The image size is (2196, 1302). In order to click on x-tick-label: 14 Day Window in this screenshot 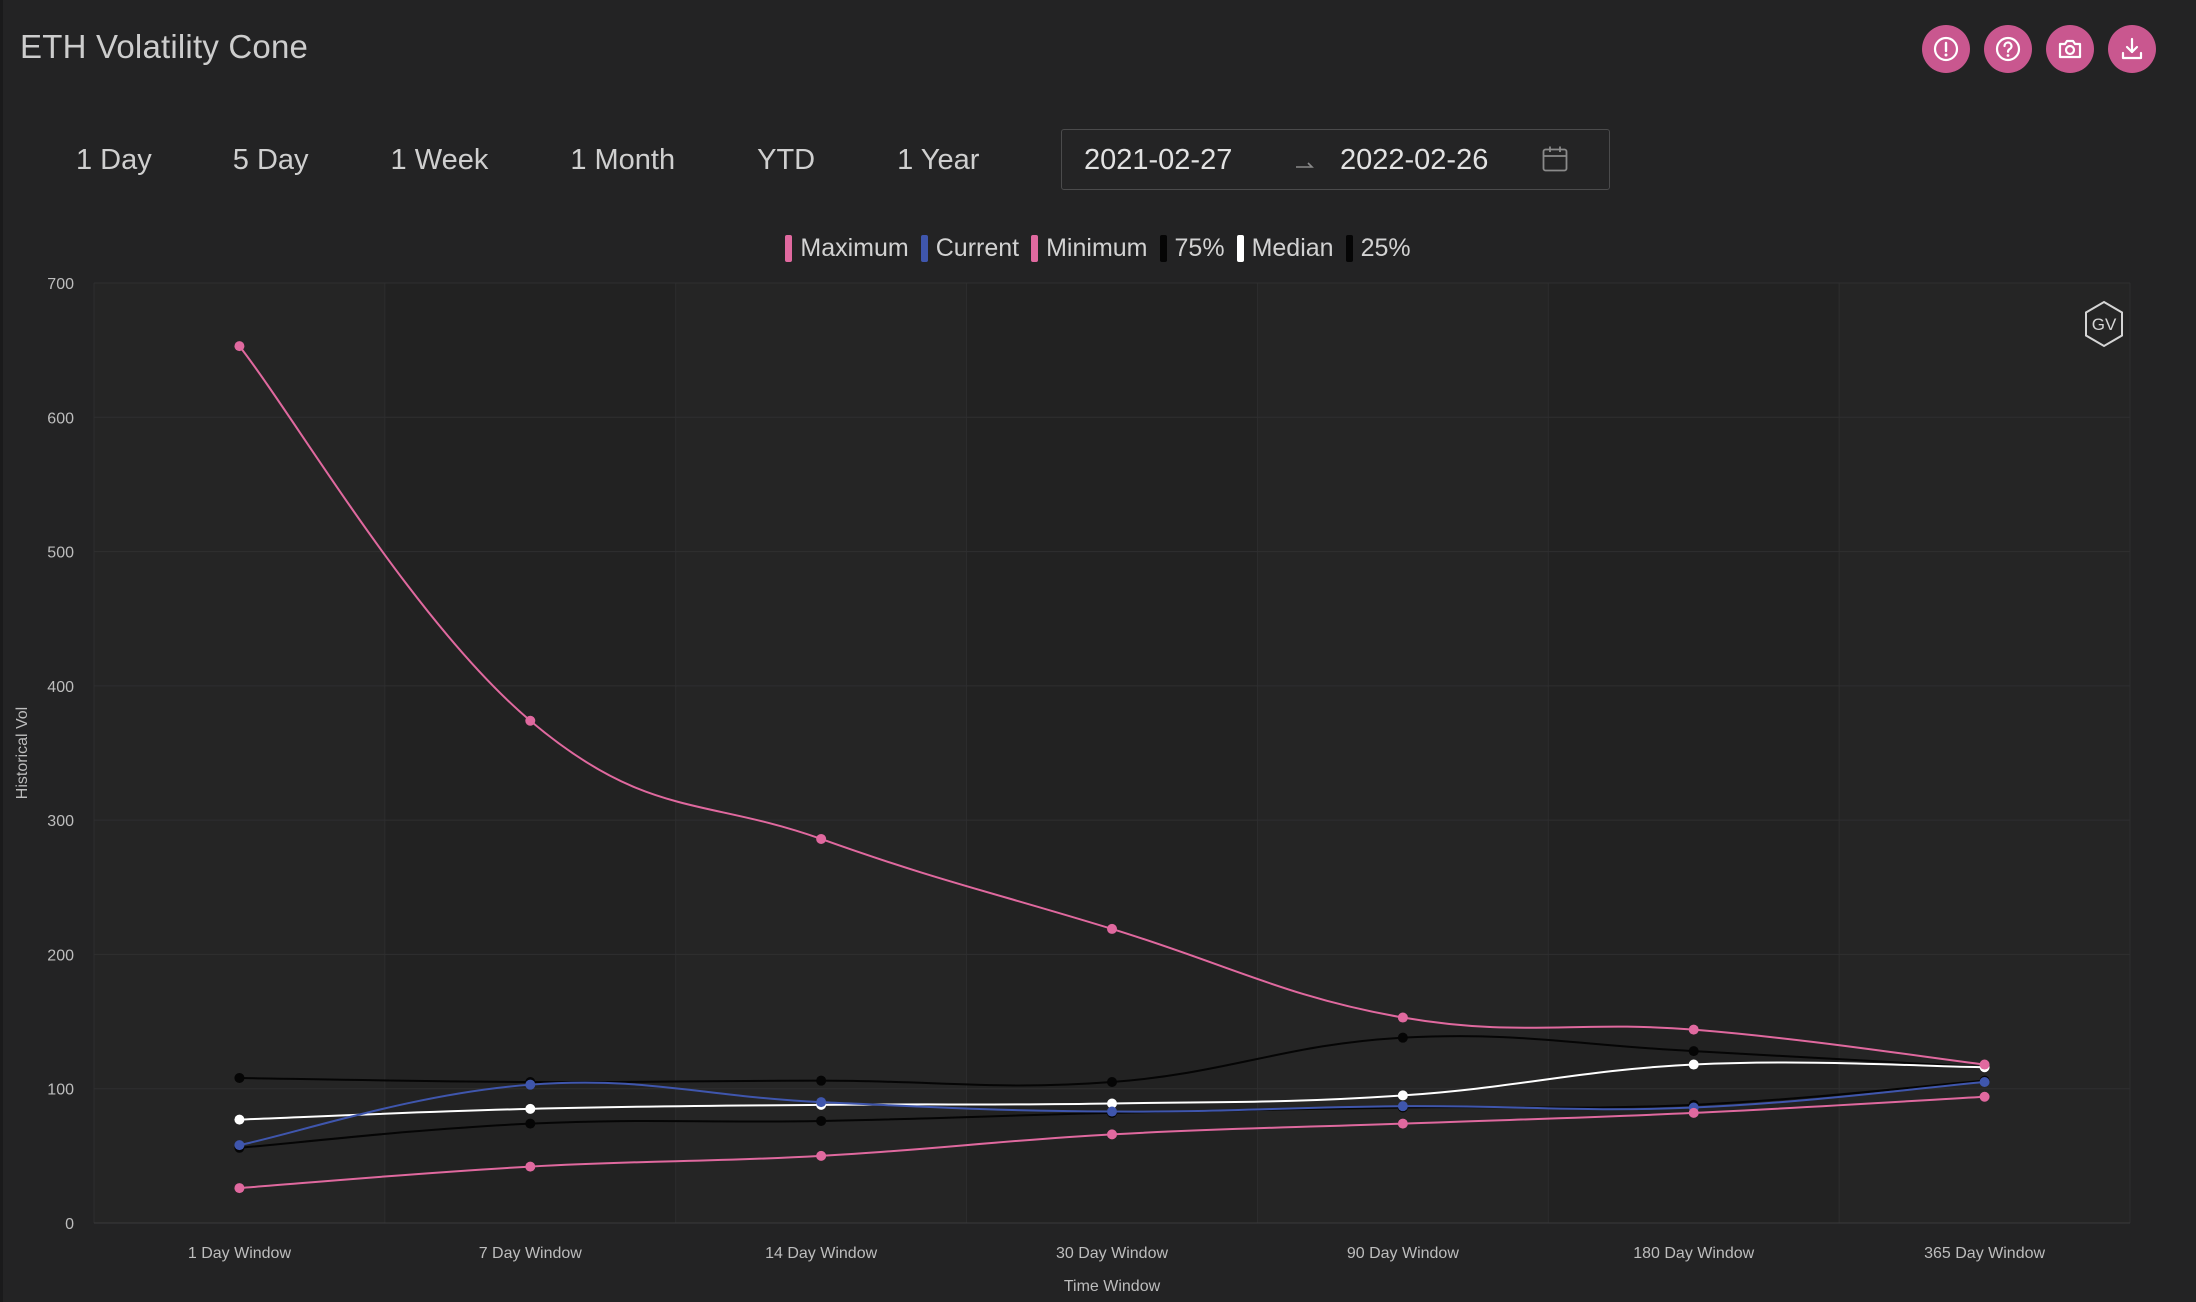, I will do `click(821, 1253)`.